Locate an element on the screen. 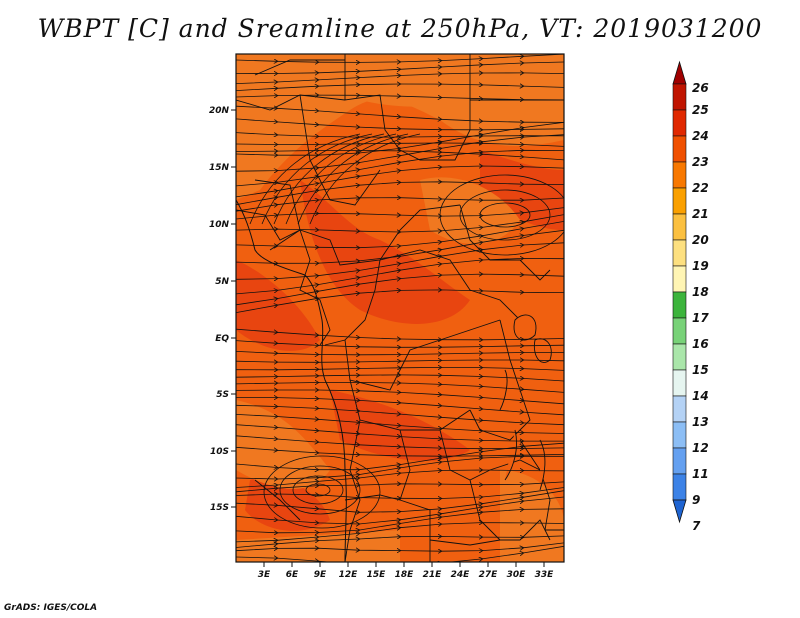 This screenshot has height=618, width=800. x-tick-label: 3E is located at coordinates (264, 575).